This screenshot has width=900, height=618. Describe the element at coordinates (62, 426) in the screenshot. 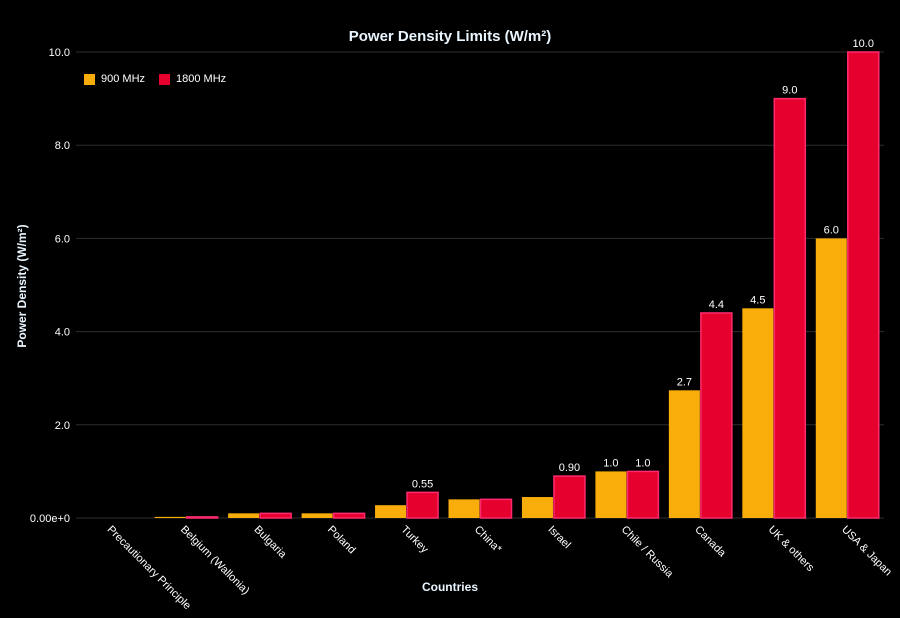

I see `y-tick-label: 2.0` at that location.